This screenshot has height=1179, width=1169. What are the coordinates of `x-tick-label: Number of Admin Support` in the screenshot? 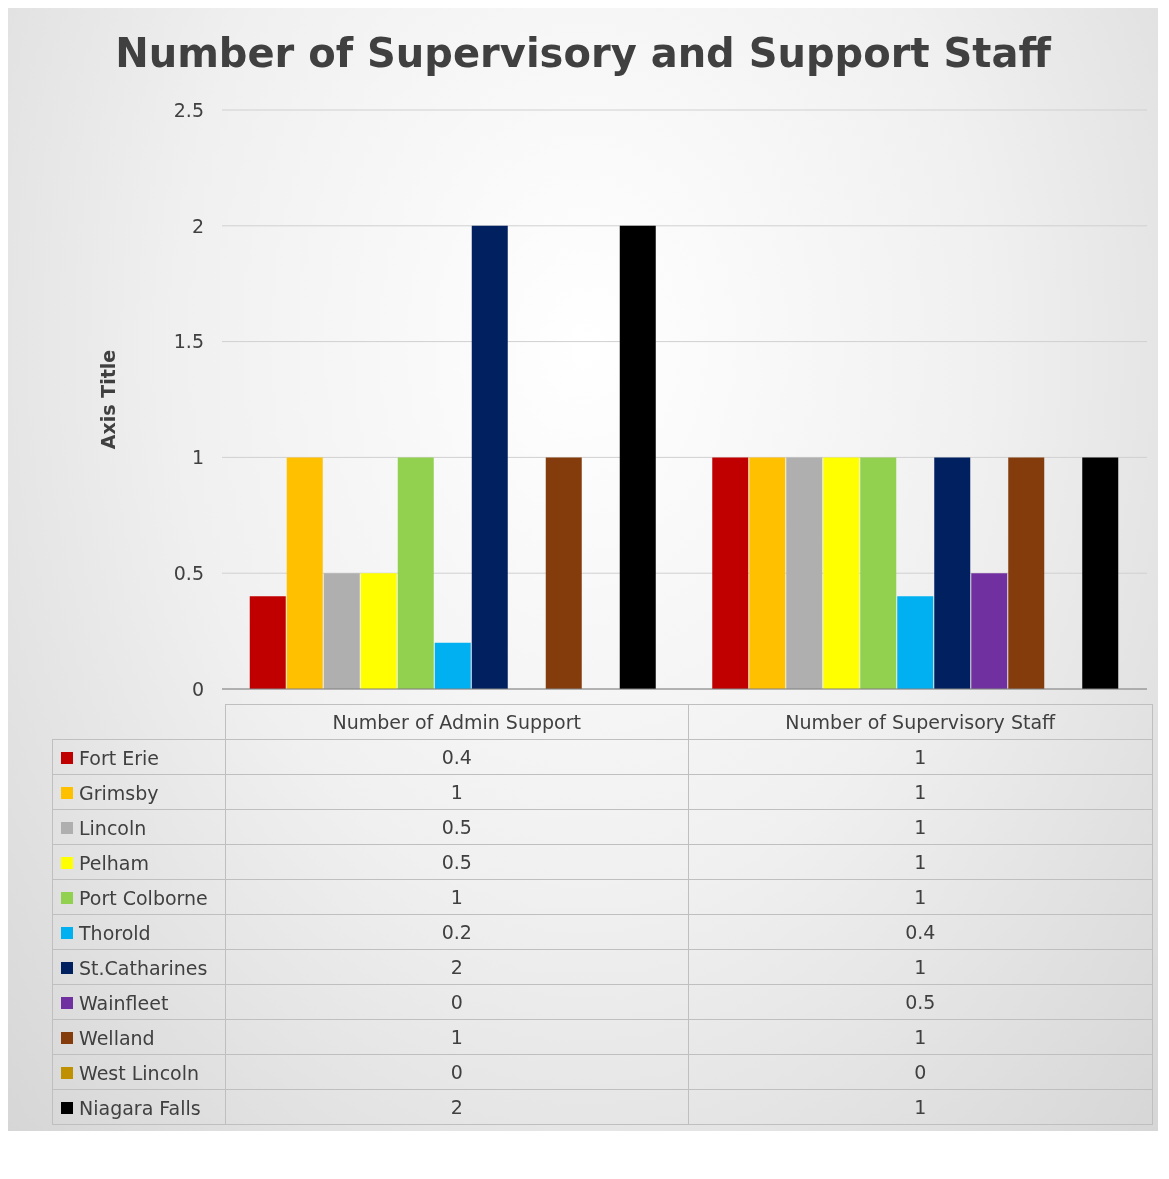 It's located at (457, 722).